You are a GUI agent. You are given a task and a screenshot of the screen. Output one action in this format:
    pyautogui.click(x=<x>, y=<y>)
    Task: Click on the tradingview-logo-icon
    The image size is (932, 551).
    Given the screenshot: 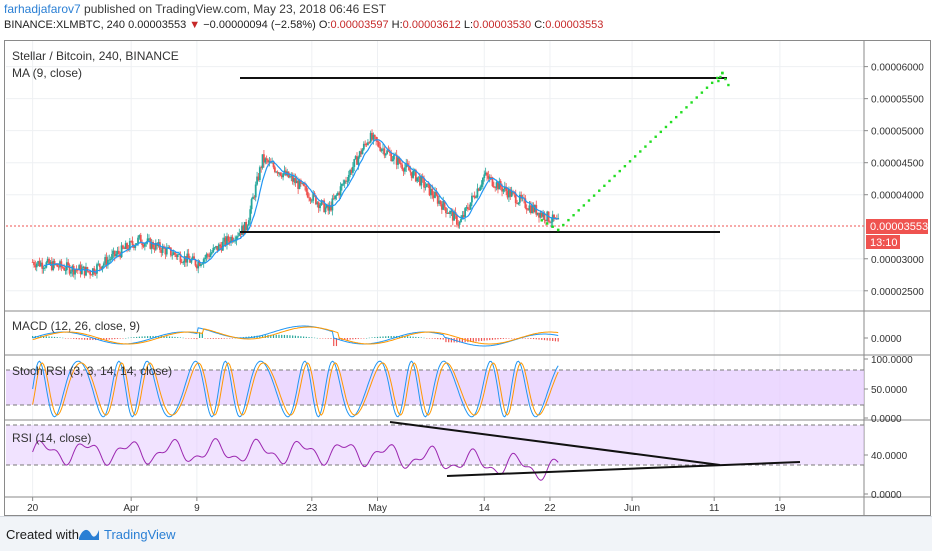 What is the action you would take?
    pyautogui.click(x=89, y=534)
    